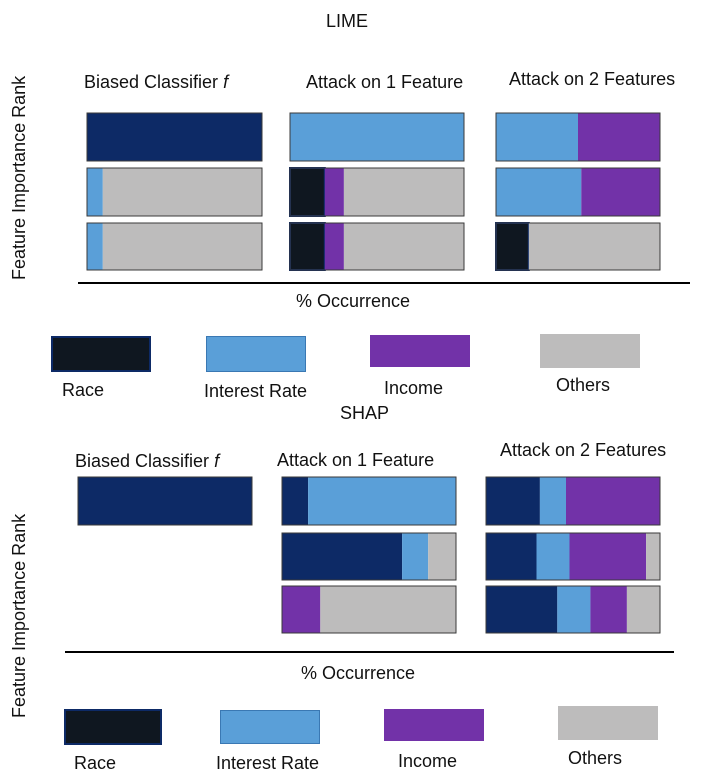  I want to click on shap-bar-outline-p1-r1, so click(165, 501).